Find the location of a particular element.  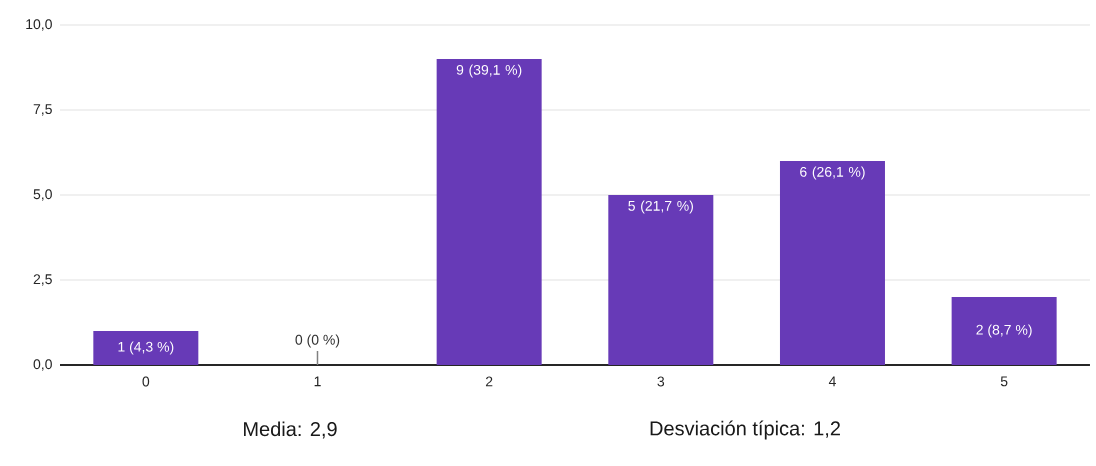

x-tick-label: 2 is located at coordinates (489, 381).